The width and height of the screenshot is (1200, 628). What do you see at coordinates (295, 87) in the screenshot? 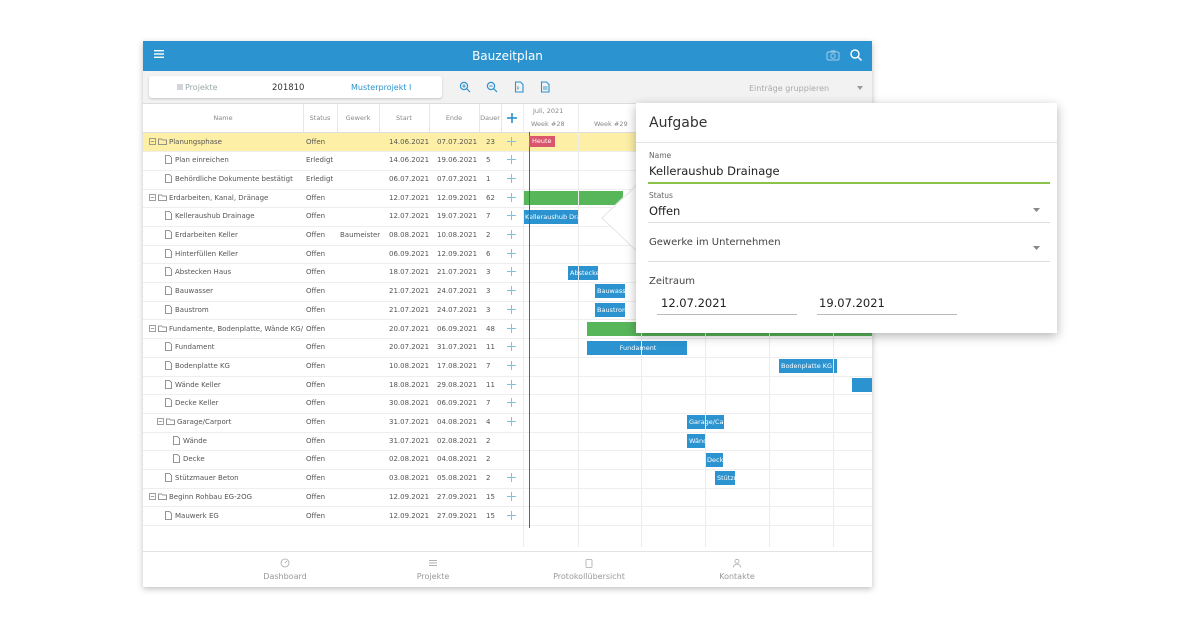
I see `project-selector: Projekte 201810 Musterprojekt I` at bounding box center [295, 87].